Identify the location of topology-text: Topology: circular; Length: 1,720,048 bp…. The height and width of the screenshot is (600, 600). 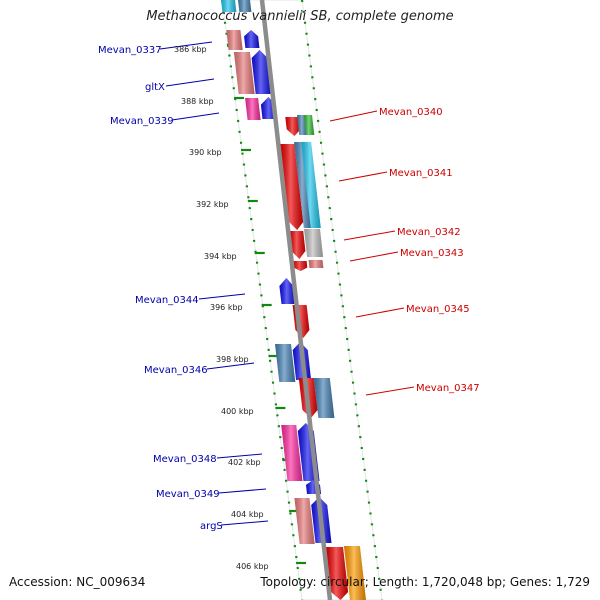
(425, 582).